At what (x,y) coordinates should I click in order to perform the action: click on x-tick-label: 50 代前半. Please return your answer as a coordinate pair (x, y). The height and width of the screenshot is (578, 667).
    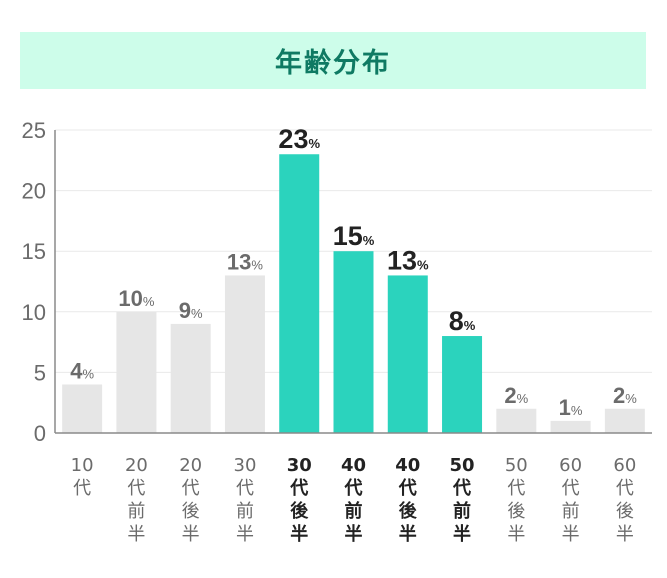
    Looking at the image, I should click on (462, 500).